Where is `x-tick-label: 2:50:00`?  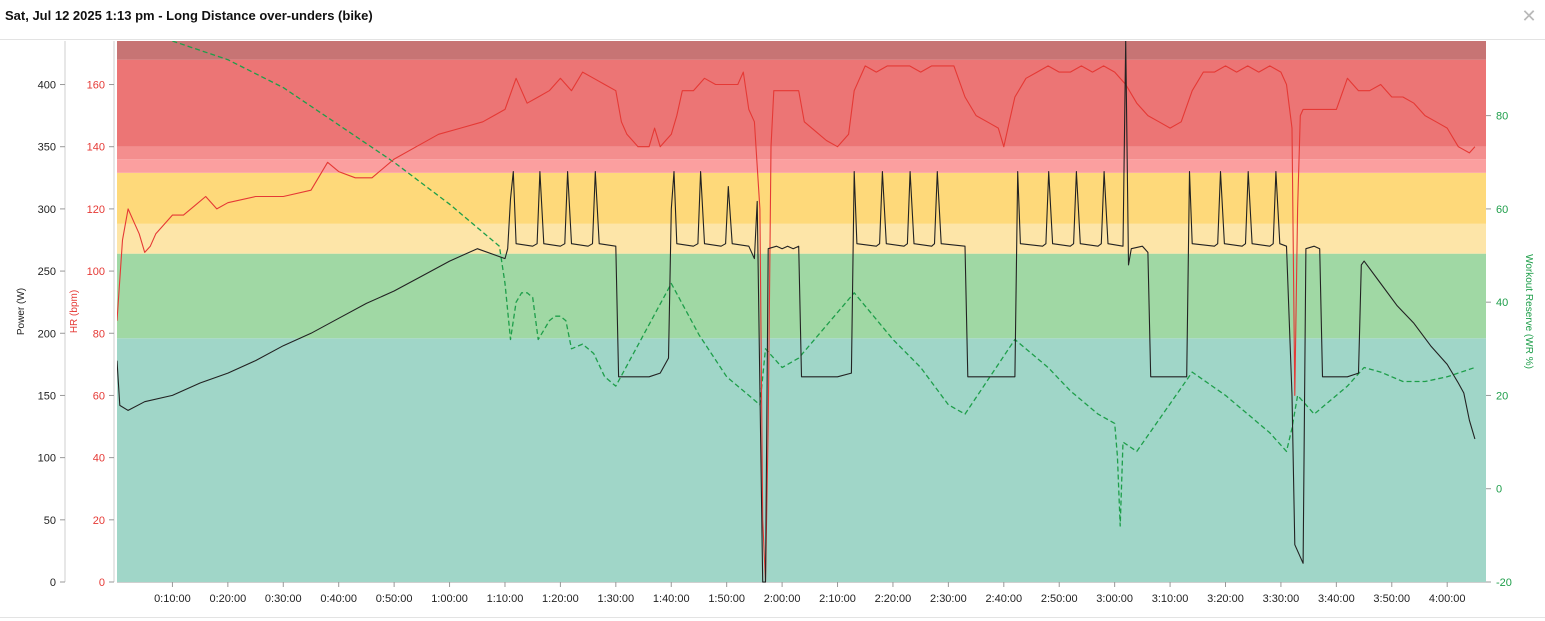 x-tick-label: 2:50:00 is located at coordinates (1059, 599).